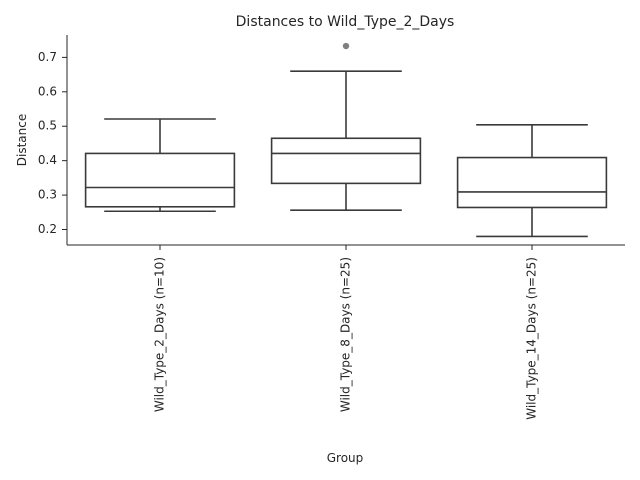  What do you see at coordinates (47, 91) in the screenshot?
I see `y-tick-label: 0.6` at bounding box center [47, 91].